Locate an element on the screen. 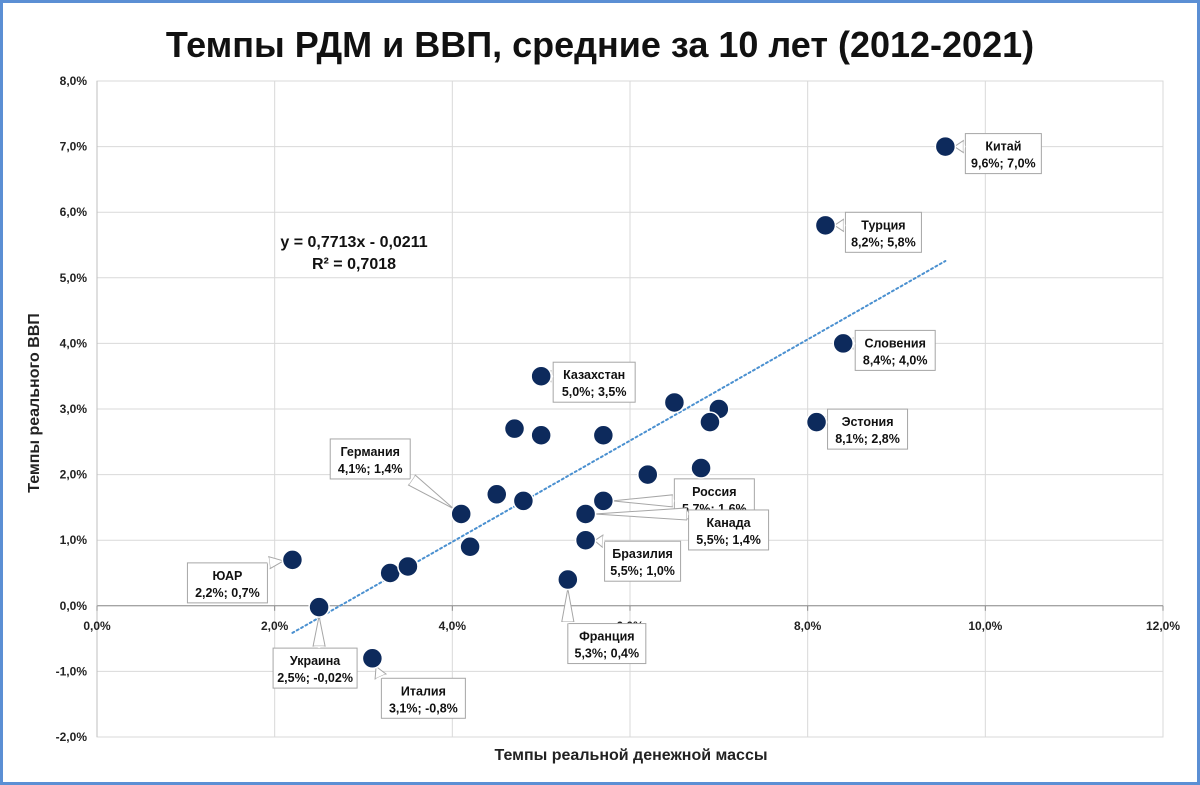 The width and height of the screenshot is (1200, 785). y-tick-label: 7,0% is located at coordinates (74, 147).